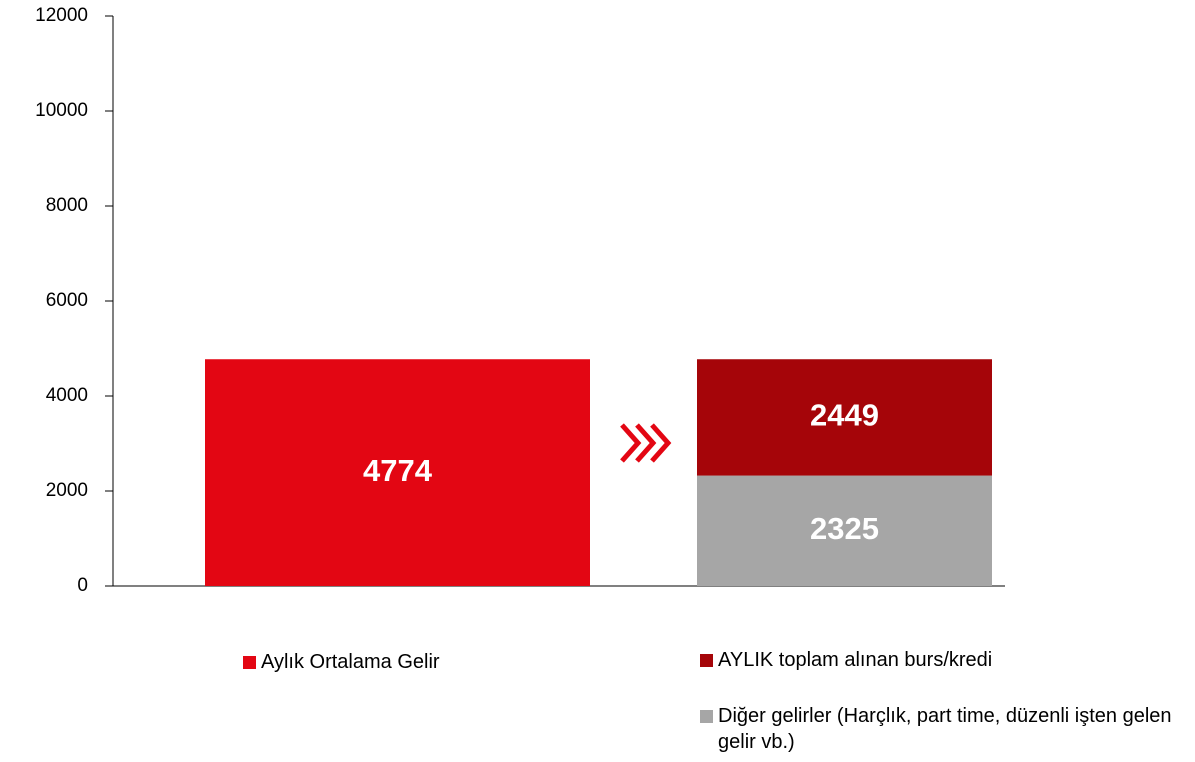 This screenshot has height=762, width=1195. I want to click on y-tick-label: 10000, so click(61, 110).